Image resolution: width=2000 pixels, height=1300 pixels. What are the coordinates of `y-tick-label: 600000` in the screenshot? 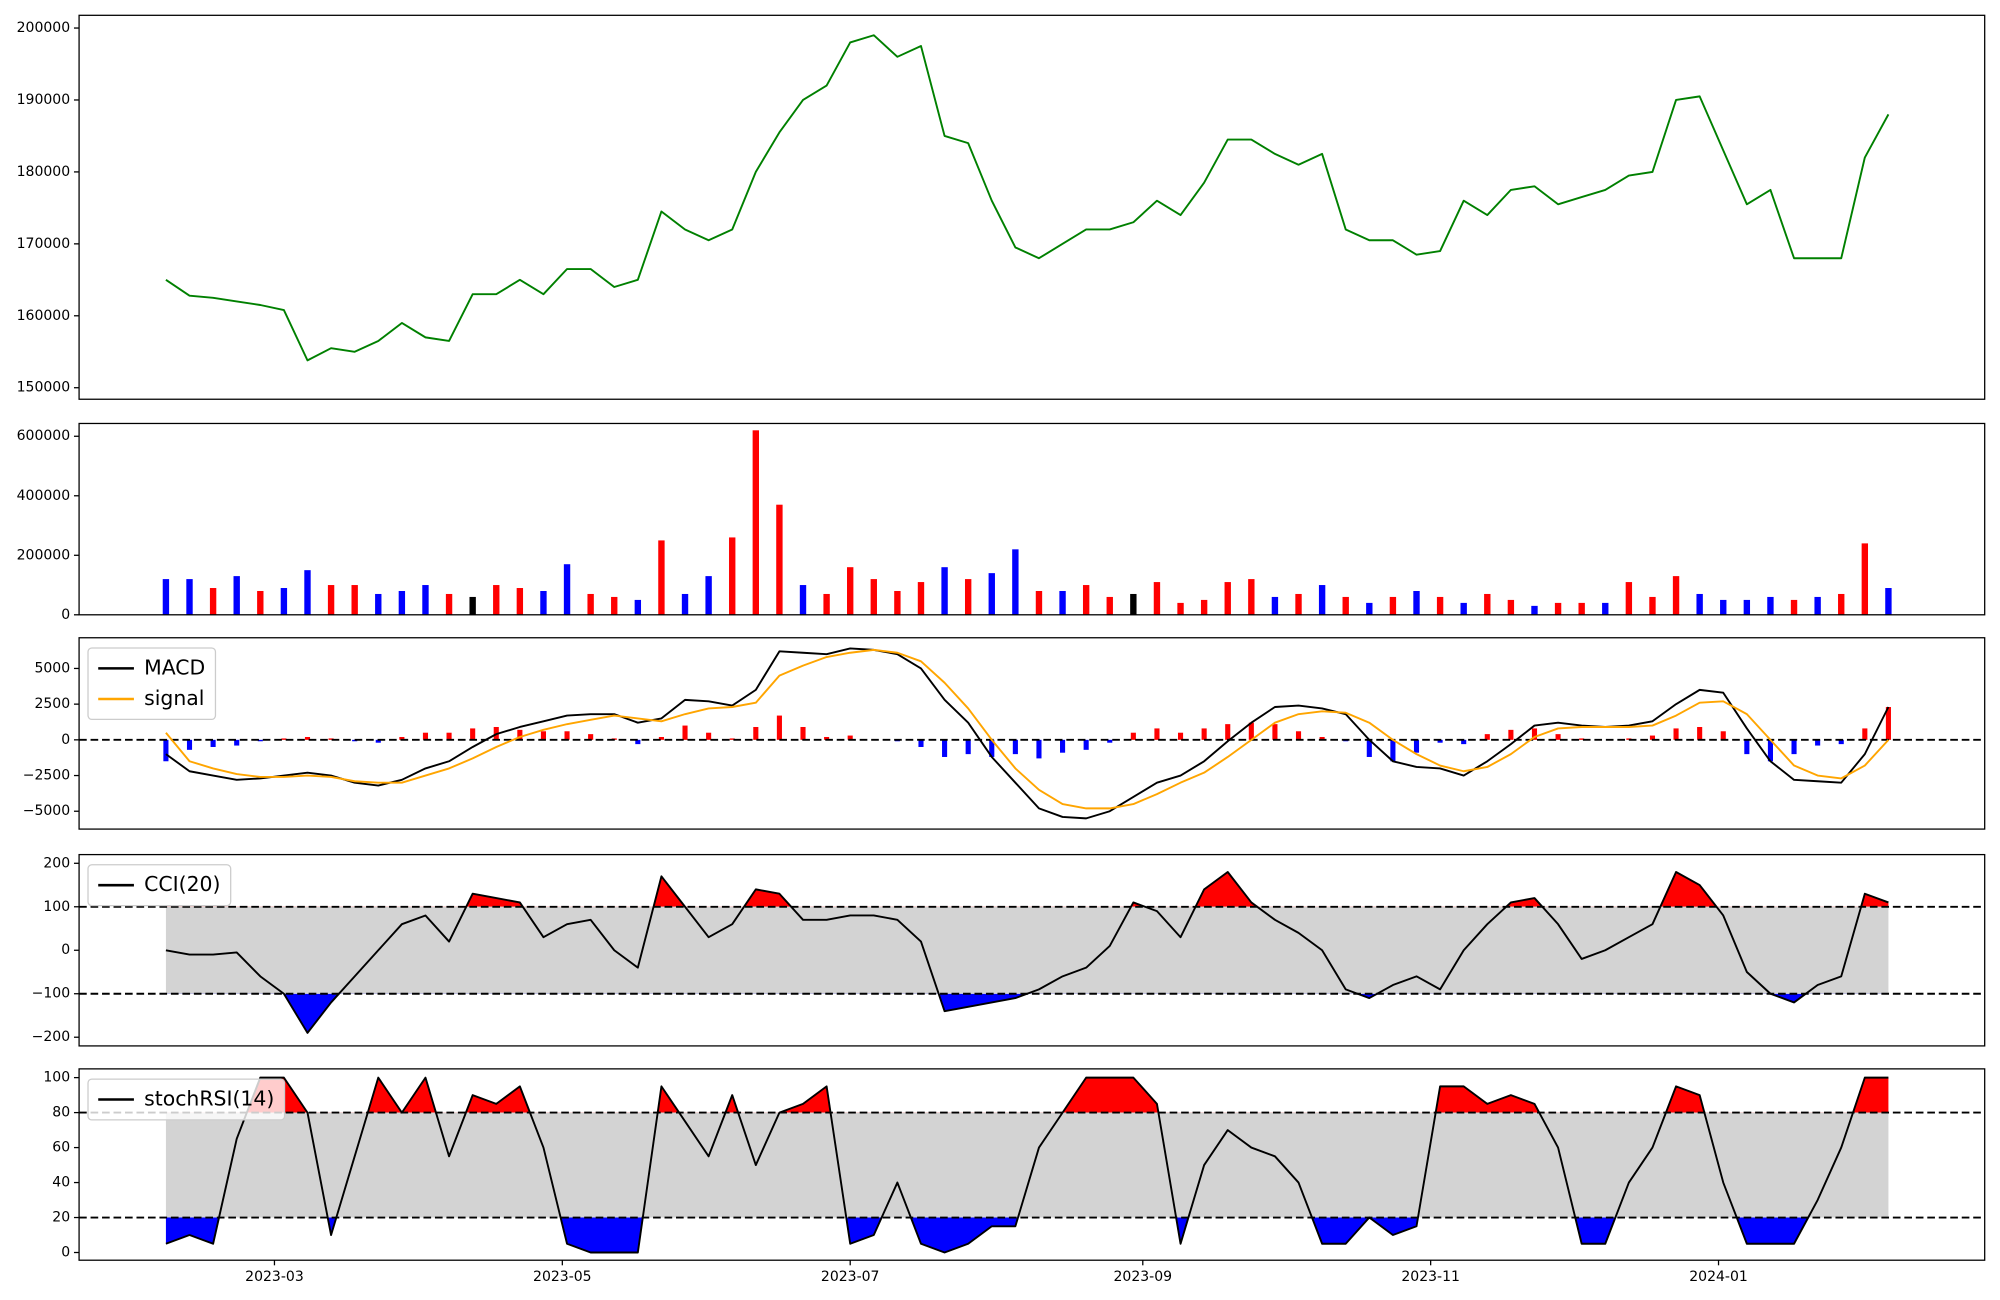 It's located at (44, 436).